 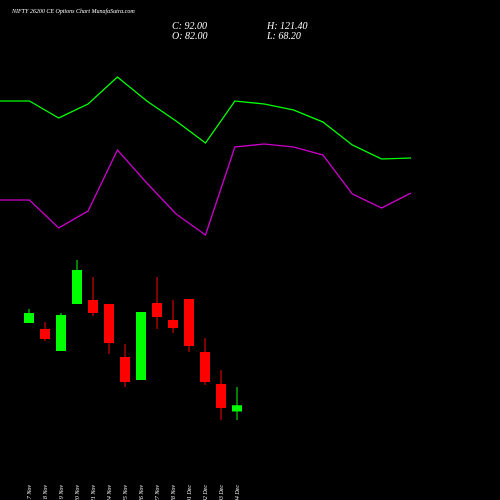 I want to click on x-tick-label: 21 Nov, so click(x=94, y=492).